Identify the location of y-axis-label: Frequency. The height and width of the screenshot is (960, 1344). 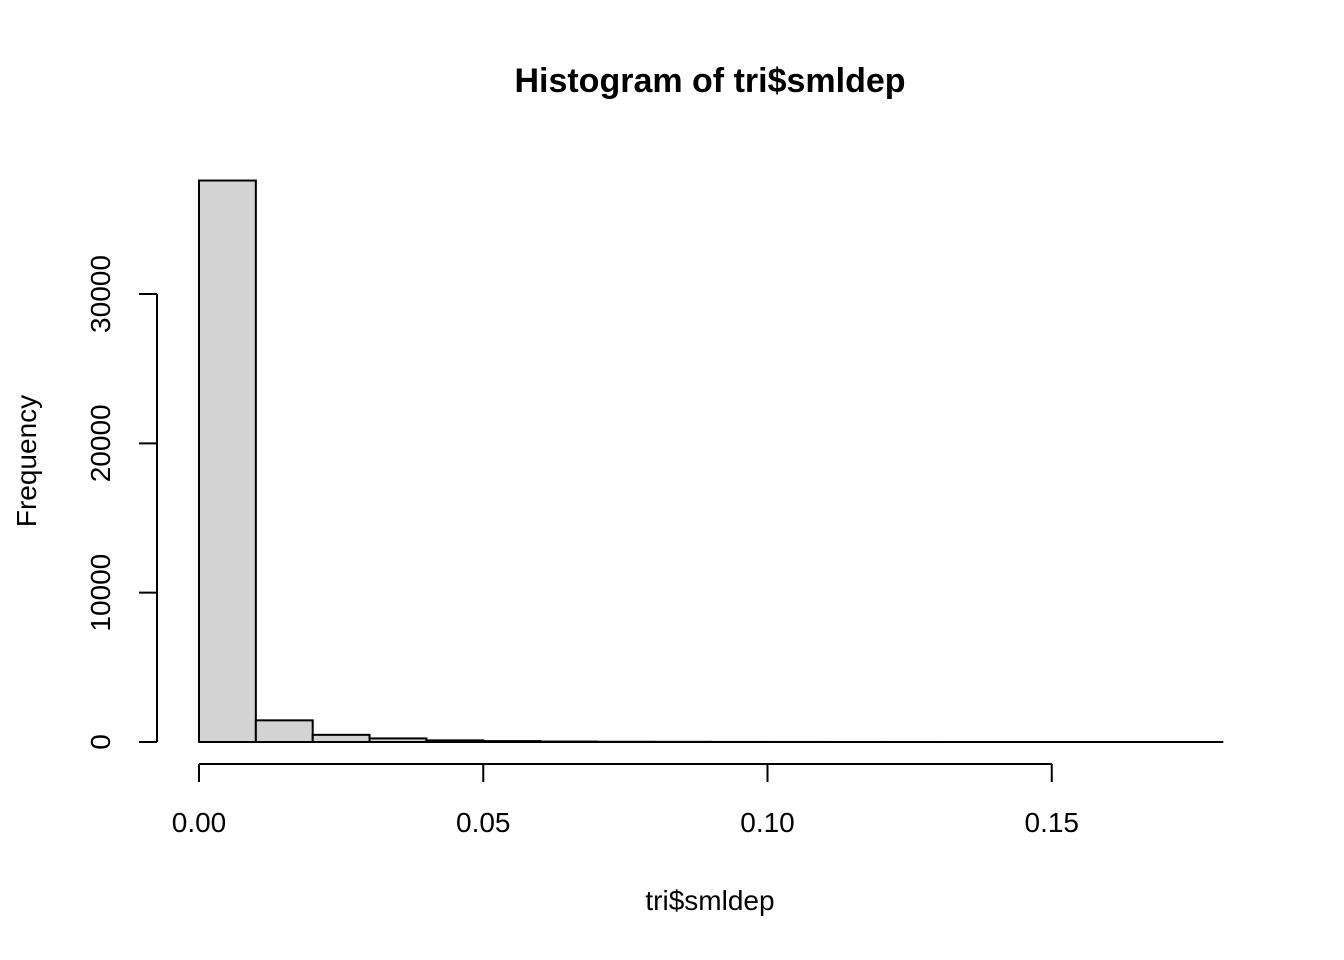
(26, 461).